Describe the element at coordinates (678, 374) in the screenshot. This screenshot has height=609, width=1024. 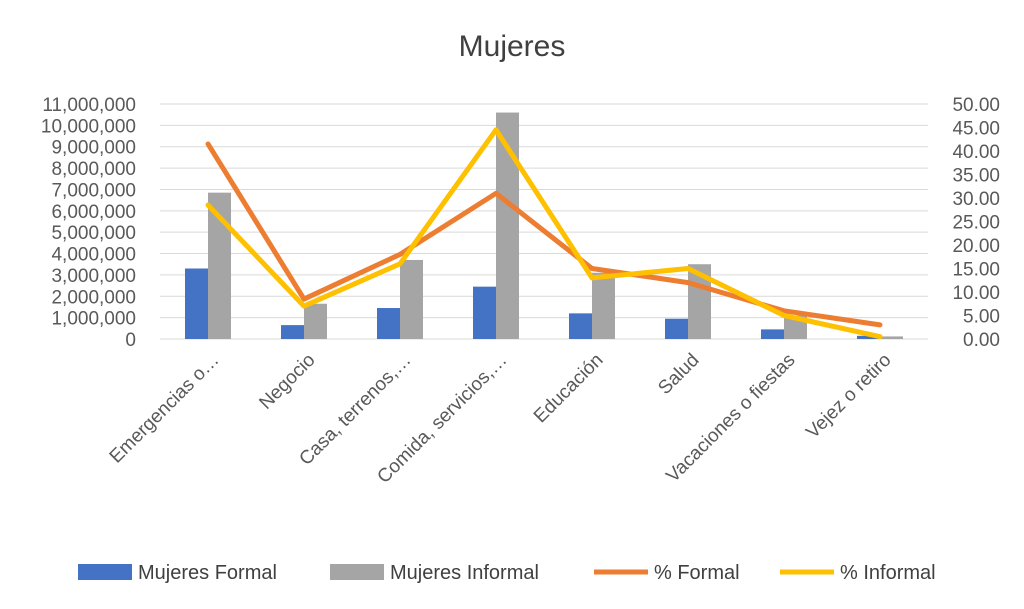
I see `category-label: Salud` at that location.